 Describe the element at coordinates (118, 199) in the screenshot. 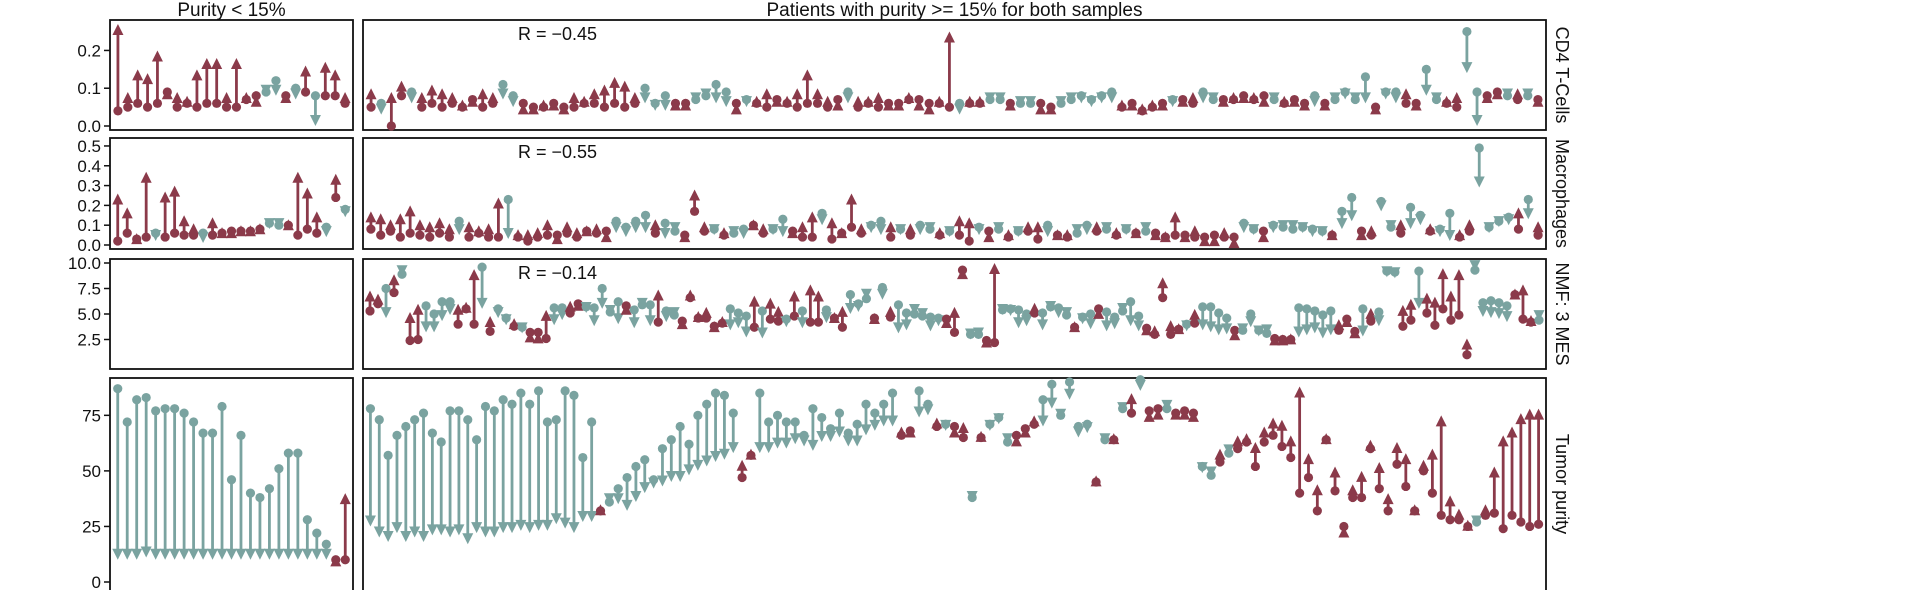

I see `left-r1-arrow-head` at that location.